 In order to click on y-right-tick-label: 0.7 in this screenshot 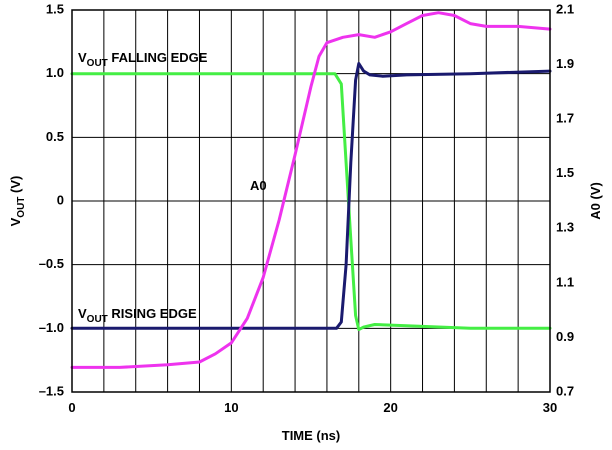, I will do `click(565, 390)`.